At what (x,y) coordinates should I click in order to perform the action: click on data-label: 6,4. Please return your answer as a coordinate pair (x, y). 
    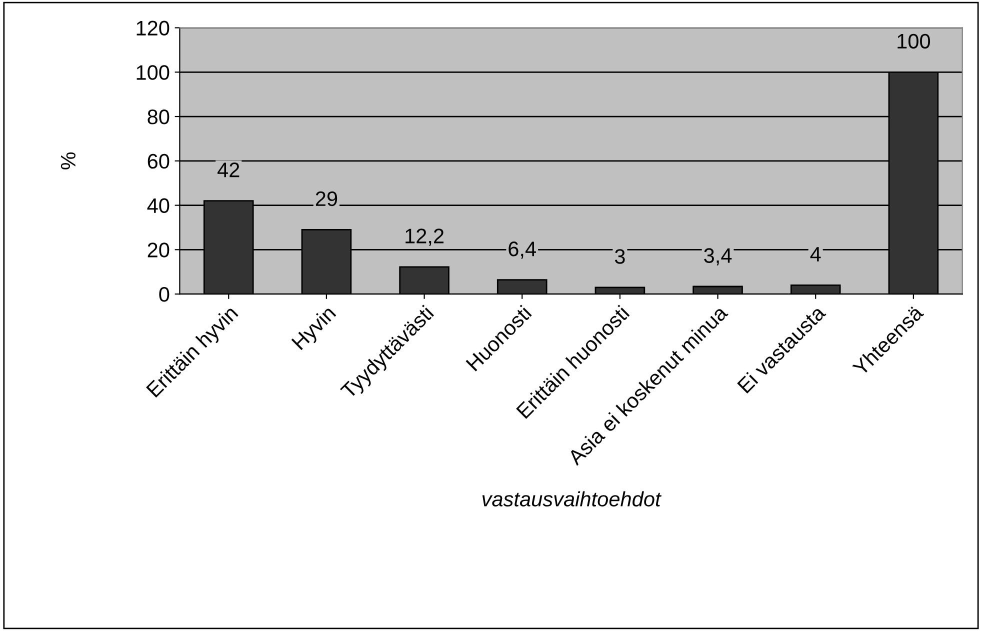
    Looking at the image, I should click on (522, 250).